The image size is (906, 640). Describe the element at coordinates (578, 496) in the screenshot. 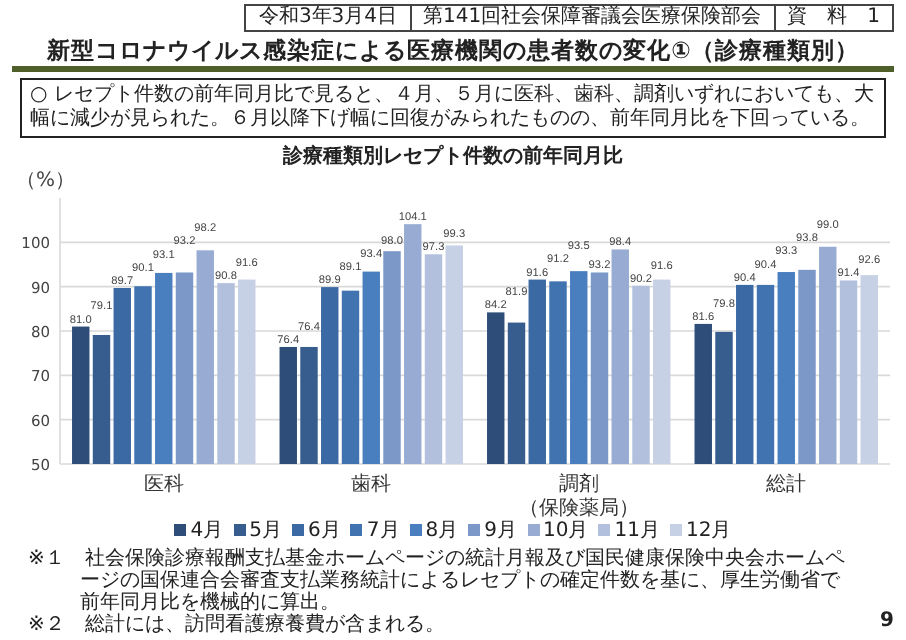

I see `x-tick-label: 調剤（保険薬局）` at that location.